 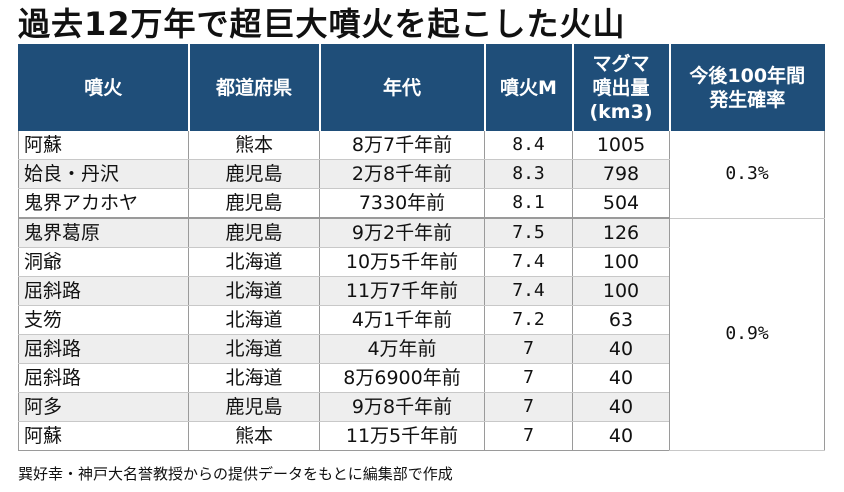 I want to click on era-cell: 4万年前, so click(x=402, y=349).